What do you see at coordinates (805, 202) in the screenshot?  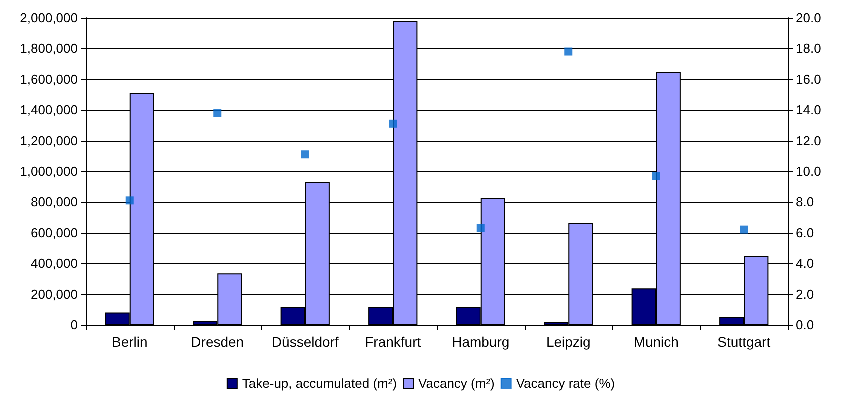 I see `y2-tick-label: 8.0` at bounding box center [805, 202].